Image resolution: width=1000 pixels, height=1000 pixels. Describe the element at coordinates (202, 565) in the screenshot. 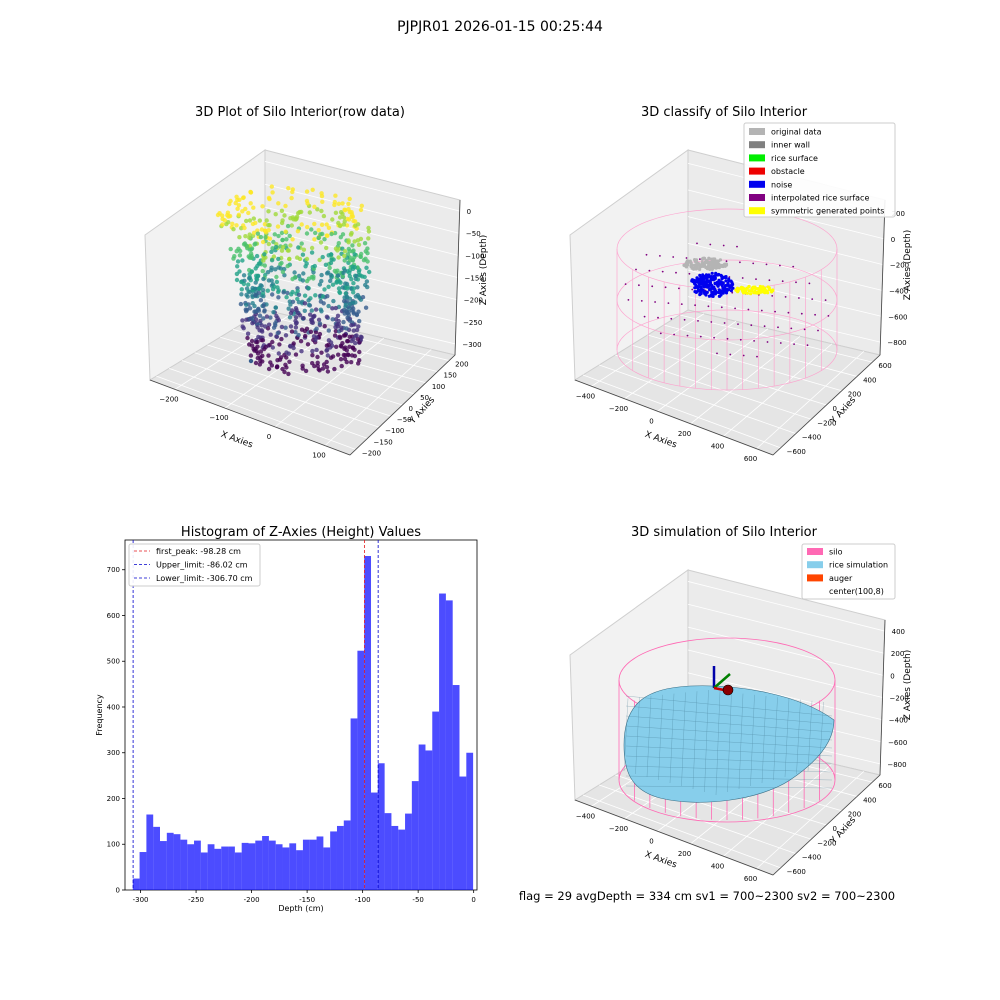

I see `histogram-legend-label: Upper_limit: -86.02 cm` at that location.